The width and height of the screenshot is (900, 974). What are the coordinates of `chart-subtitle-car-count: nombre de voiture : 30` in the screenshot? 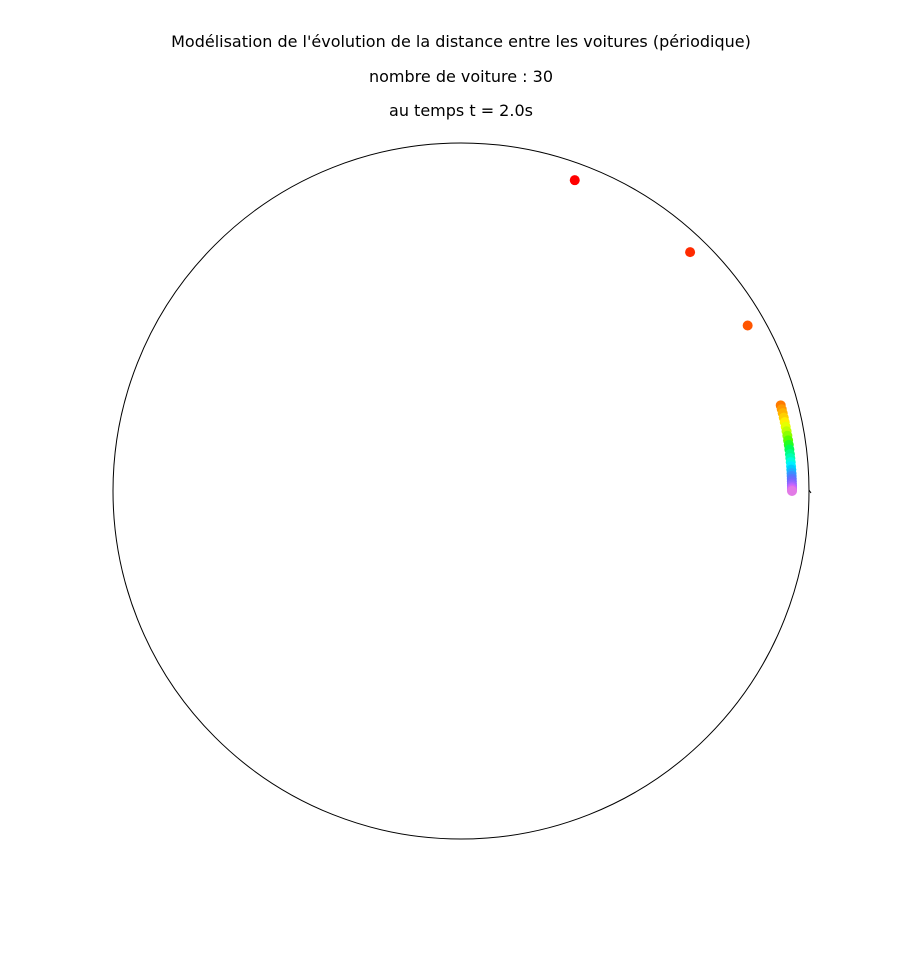 It's located at (461, 76).